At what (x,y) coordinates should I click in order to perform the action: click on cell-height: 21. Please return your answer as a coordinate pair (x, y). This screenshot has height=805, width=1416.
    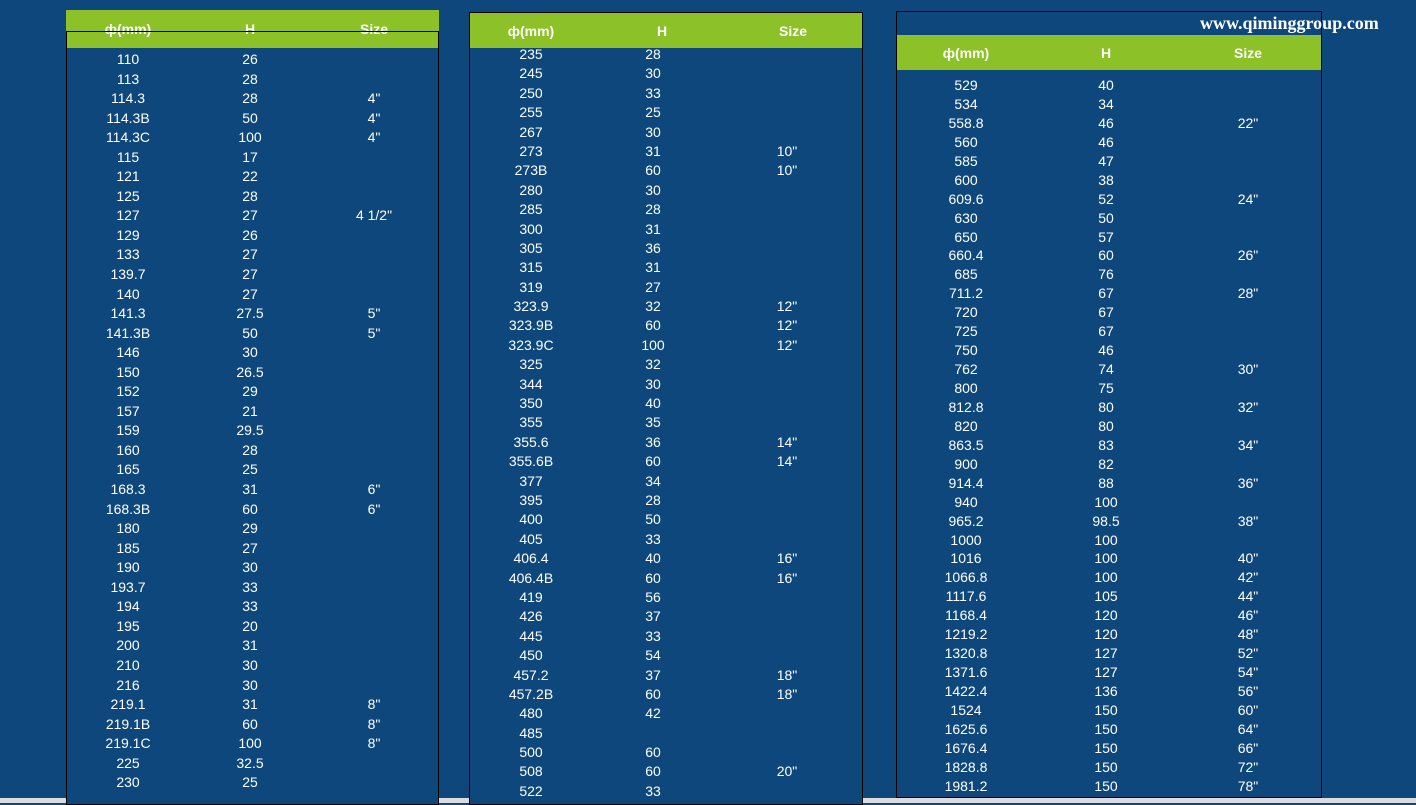
    Looking at the image, I should click on (250, 410).